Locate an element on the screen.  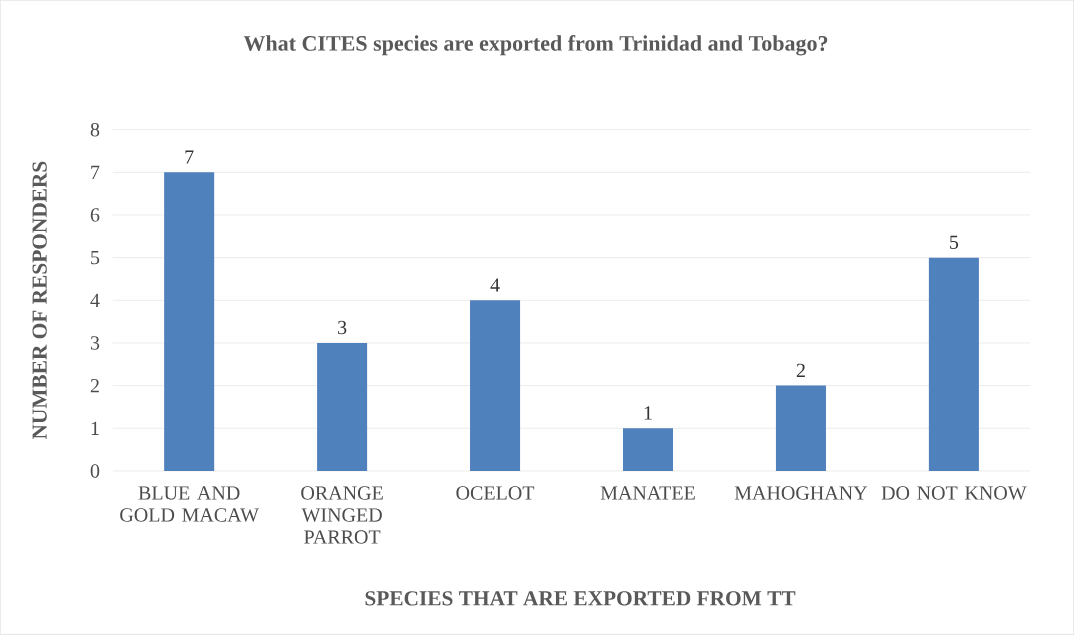
x-tick-label: OCELOT is located at coordinates (495, 493).